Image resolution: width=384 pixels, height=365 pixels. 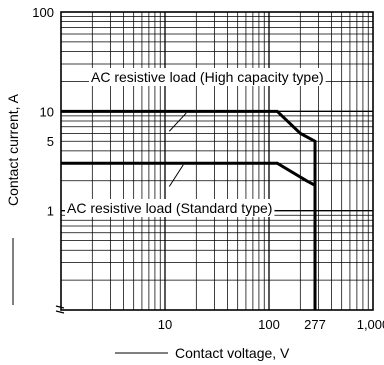 What do you see at coordinates (165, 324) in the screenshot?
I see `x-tick-label: 10` at bounding box center [165, 324].